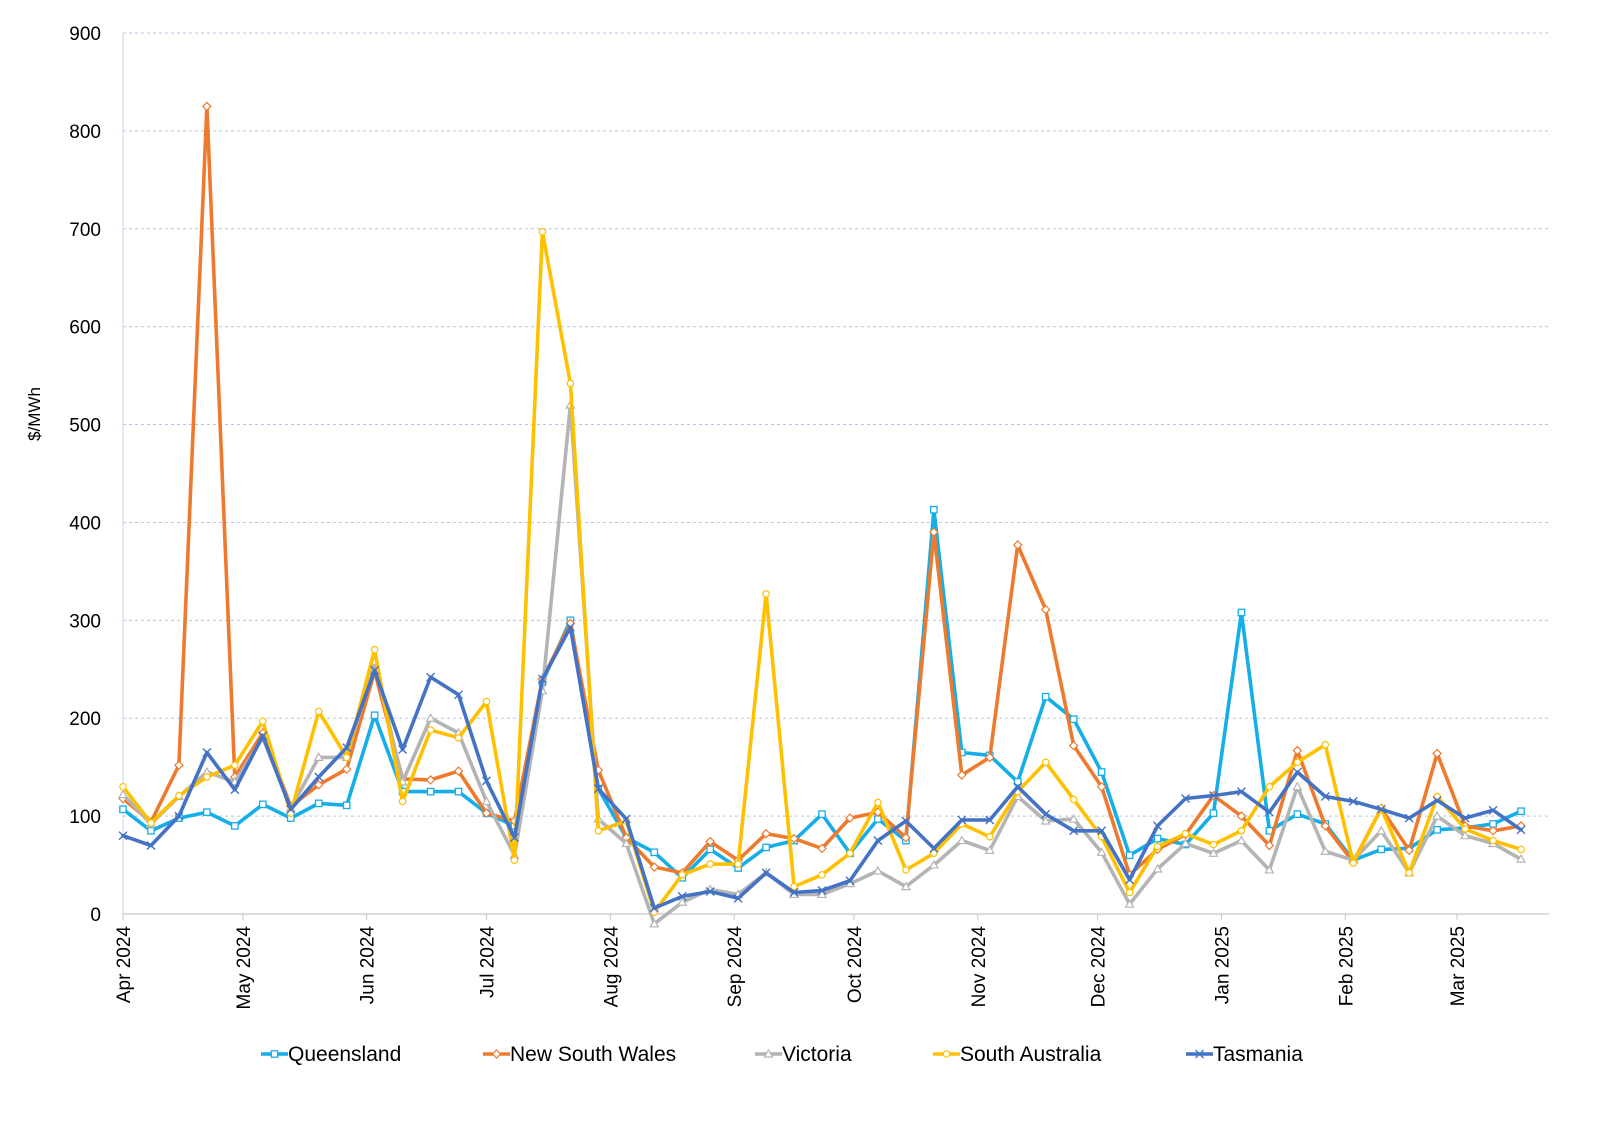 The image size is (1605, 1131). I want to click on legend-label: South Australia, so click(1031, 1054).